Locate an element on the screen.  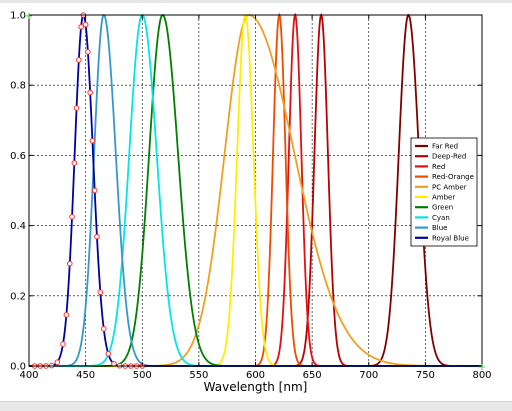
y-tick-label: 0.8 is located at coordinates (18, 86).